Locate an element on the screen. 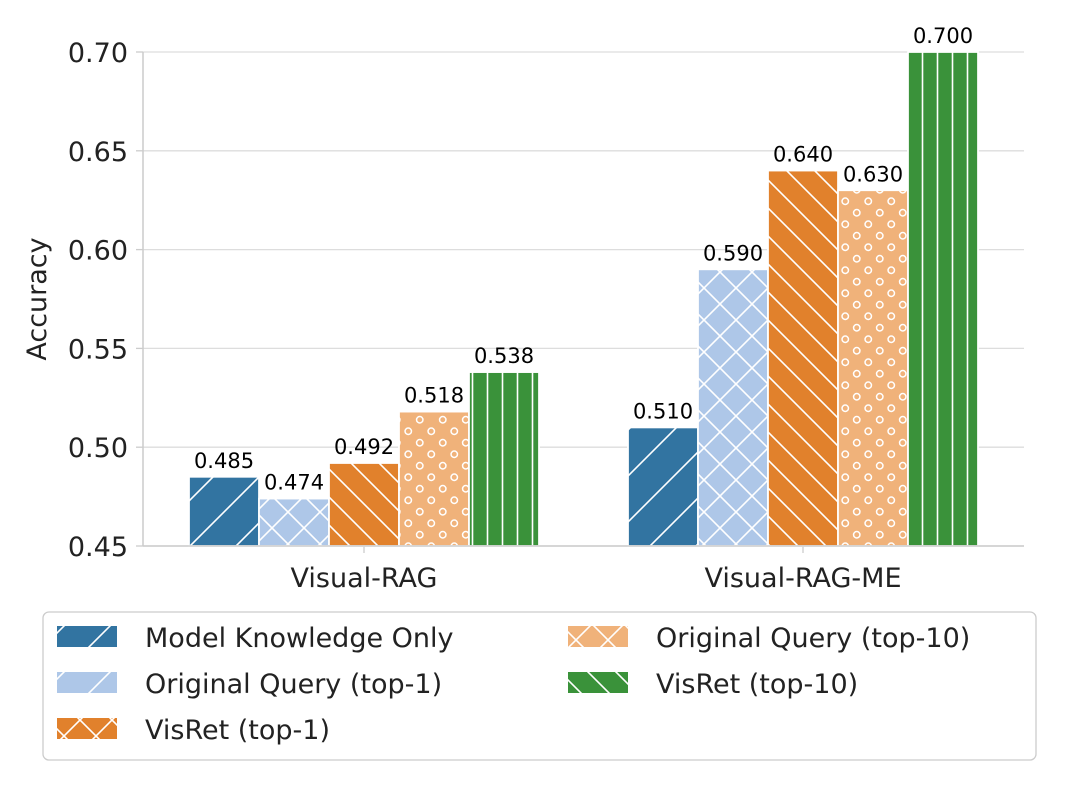 This screenshot has height=796, width=1080. bar-value-label: 0.474 is located at coordinates (294, 483).